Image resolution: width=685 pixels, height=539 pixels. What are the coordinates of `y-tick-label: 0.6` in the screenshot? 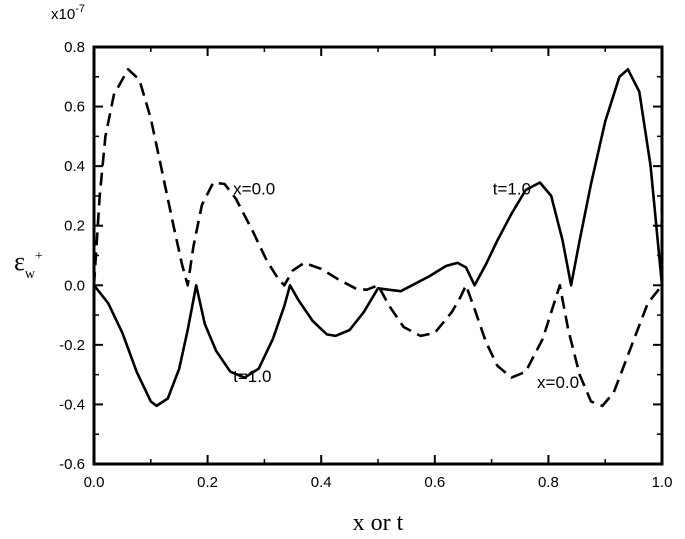 It's located at (74, 107).